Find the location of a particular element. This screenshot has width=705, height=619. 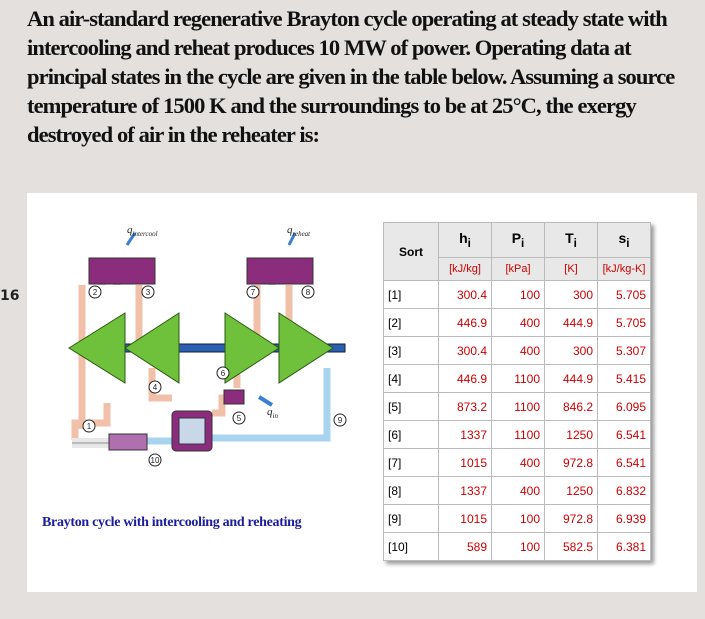

intercooler is located at coordinates (122, 271).